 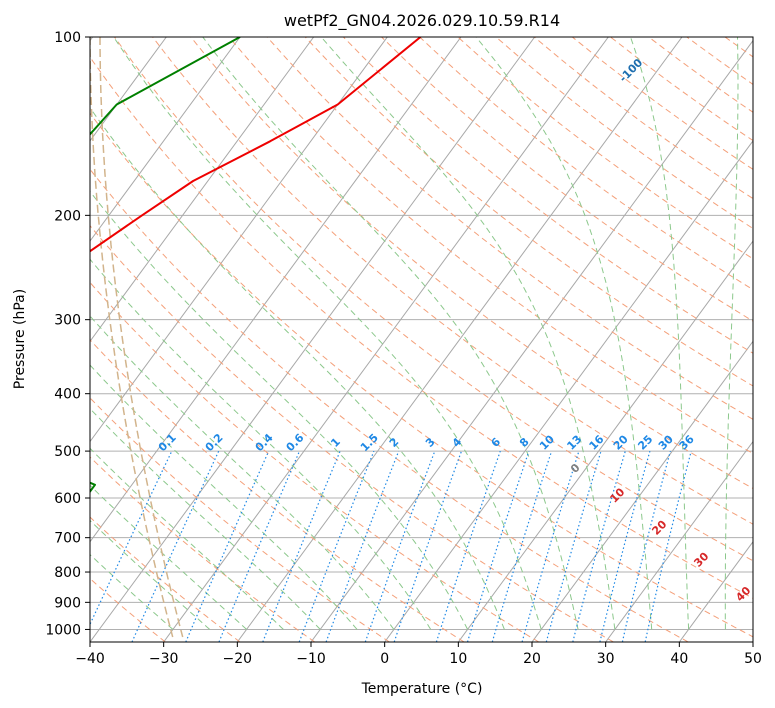 What do you see at coordinates (63, 630) in the screenshot?
I see `y-tick-label: 1000` at bounding box center [63, 630].